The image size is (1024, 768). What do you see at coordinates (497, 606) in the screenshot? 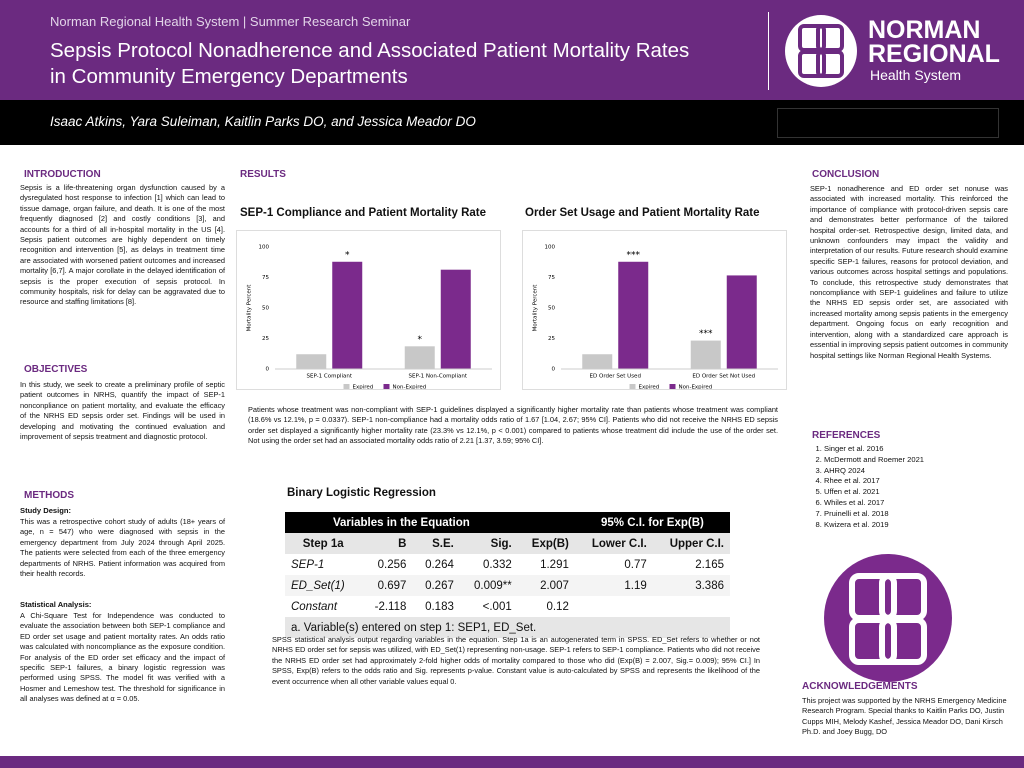
I see `table-cell: <.001` at bounding box center [497, 606].